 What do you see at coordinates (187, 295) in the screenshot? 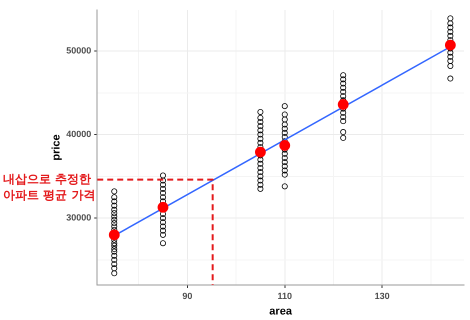
I see `x-tick-label: 90` at bounding box center [187, 295].